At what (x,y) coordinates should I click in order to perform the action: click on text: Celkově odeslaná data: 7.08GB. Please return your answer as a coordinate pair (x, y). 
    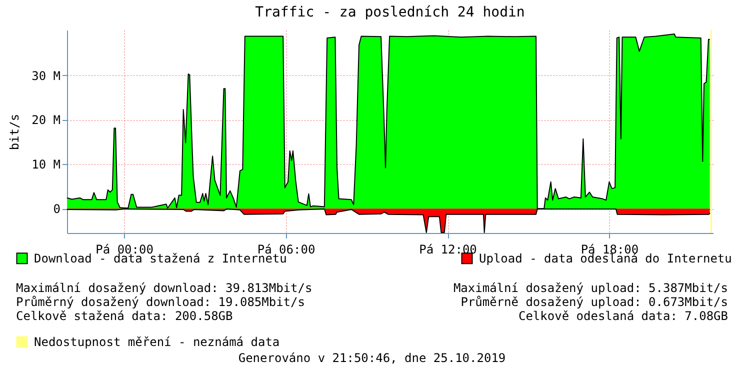
    Looking at the image, I should click on (623, 316).